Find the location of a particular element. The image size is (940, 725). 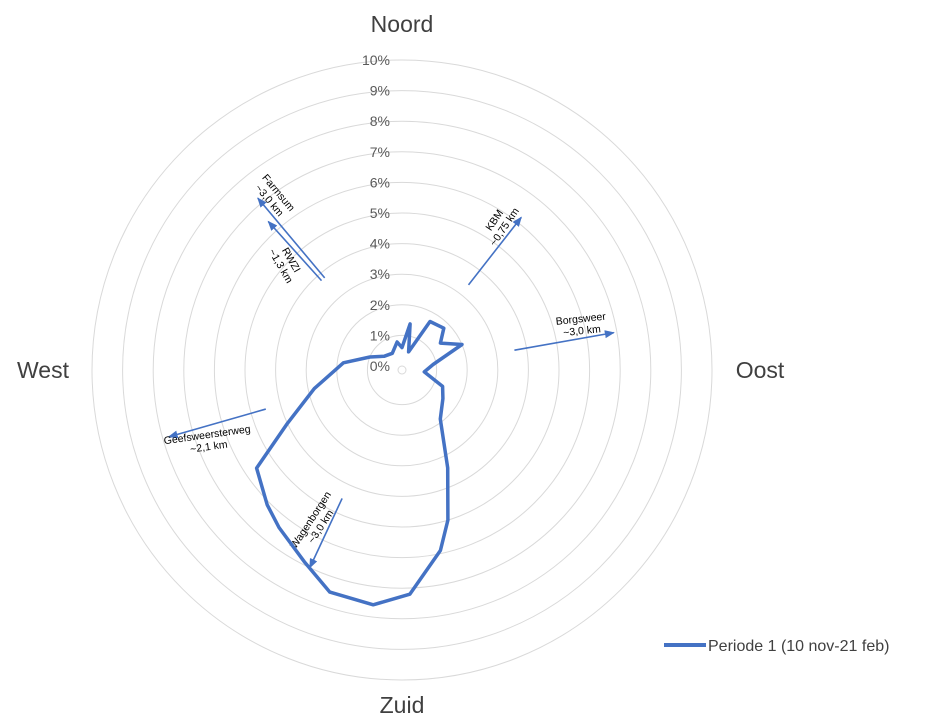

annotation-label-line: ~2,1 km is located at coordinates (208, 447).